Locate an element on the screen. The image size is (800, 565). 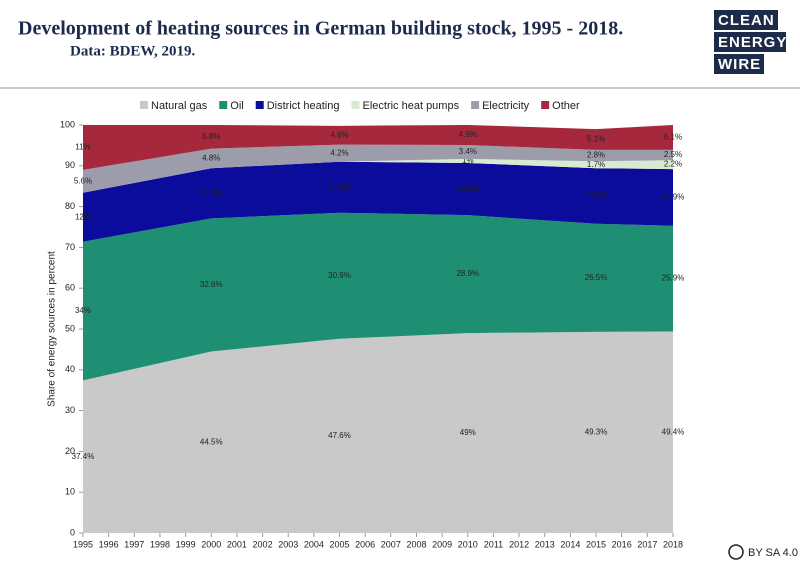
value-label: 11% is located at coordinates (82, 147).